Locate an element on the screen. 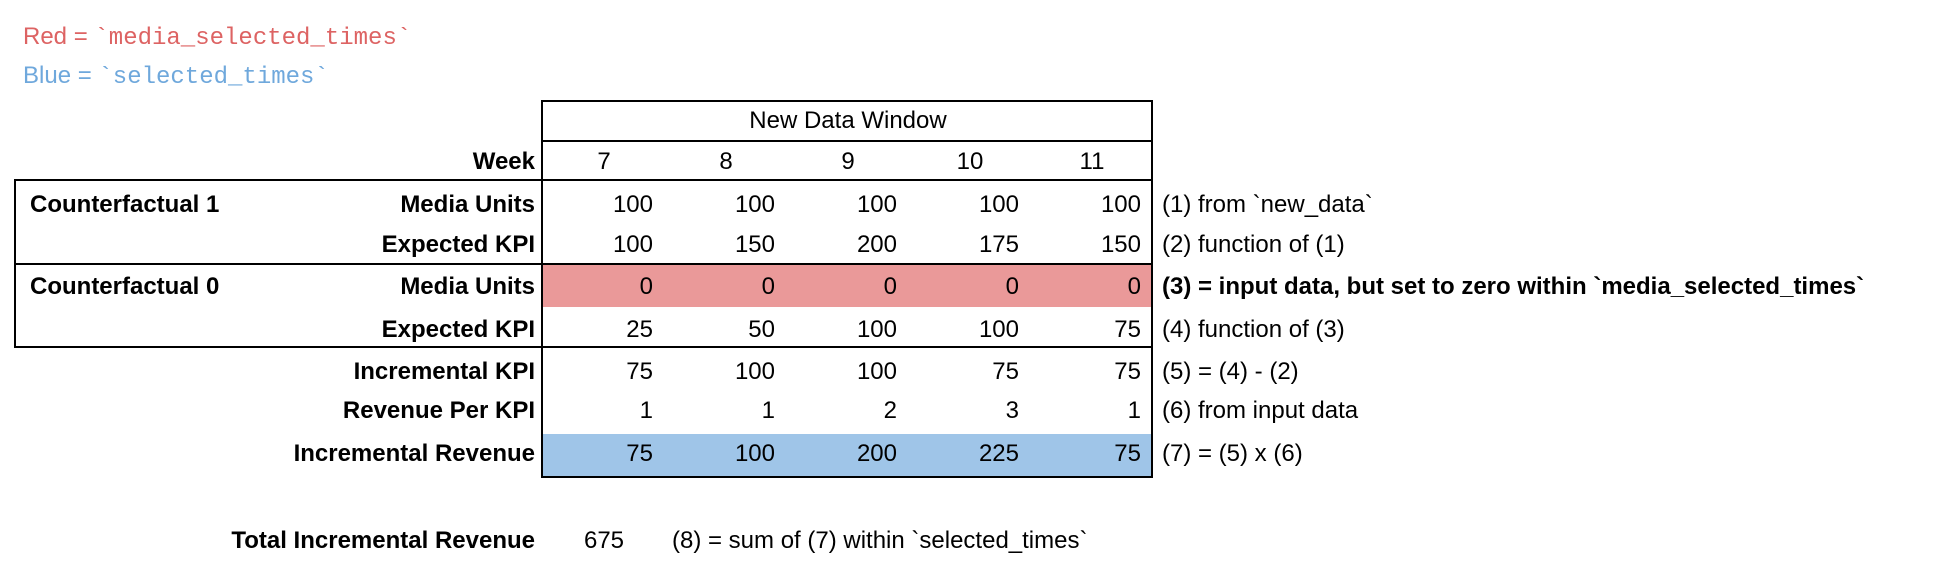  border-table-bottom is located at coordinates (847, 477).